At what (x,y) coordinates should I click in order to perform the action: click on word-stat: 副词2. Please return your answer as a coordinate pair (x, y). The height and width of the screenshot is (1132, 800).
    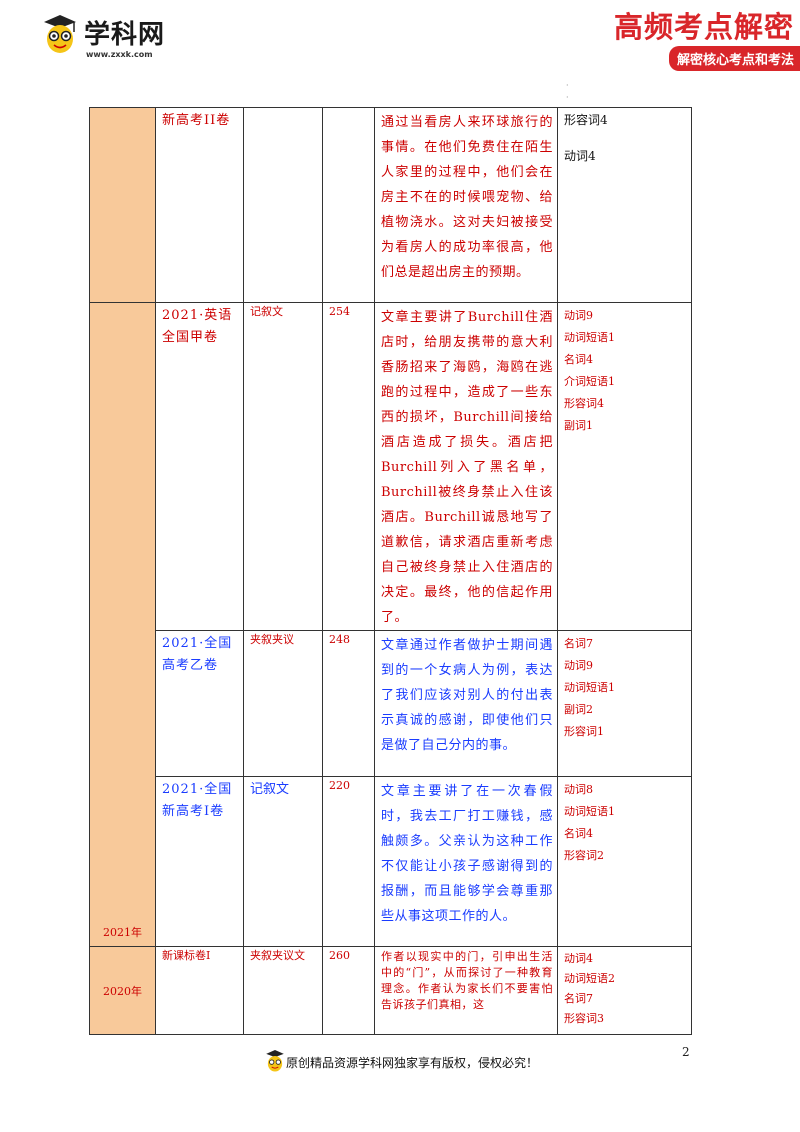
    Looking at the image, I should click on (578, 709).